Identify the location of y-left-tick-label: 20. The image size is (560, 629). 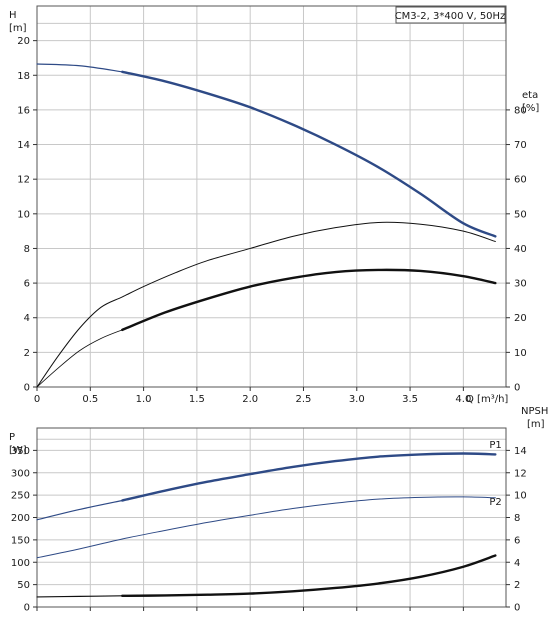
(23, 41).